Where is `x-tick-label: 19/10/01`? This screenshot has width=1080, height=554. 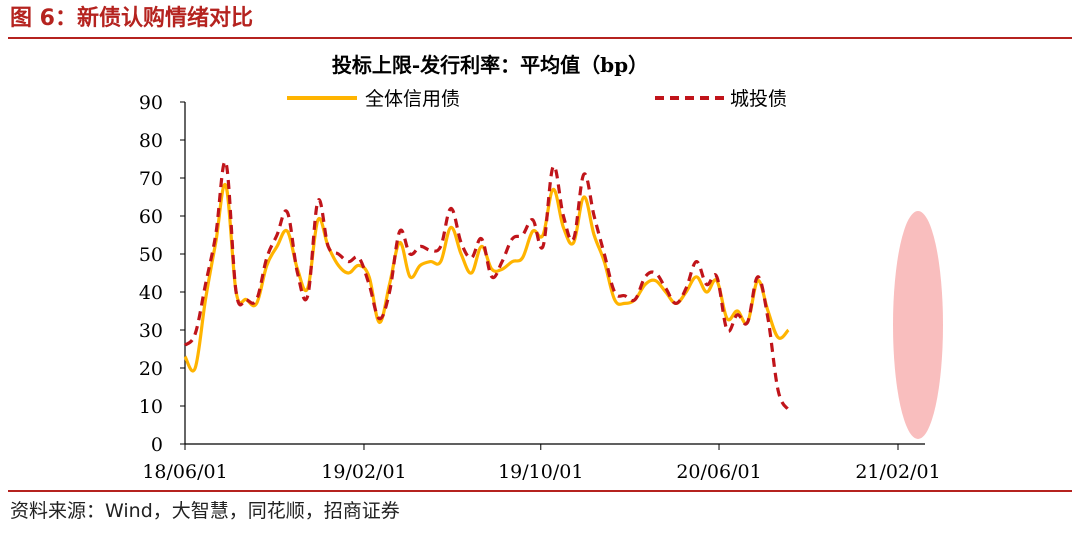
x-tick-label: 19/10/01 is located at coordinates (540, 472).